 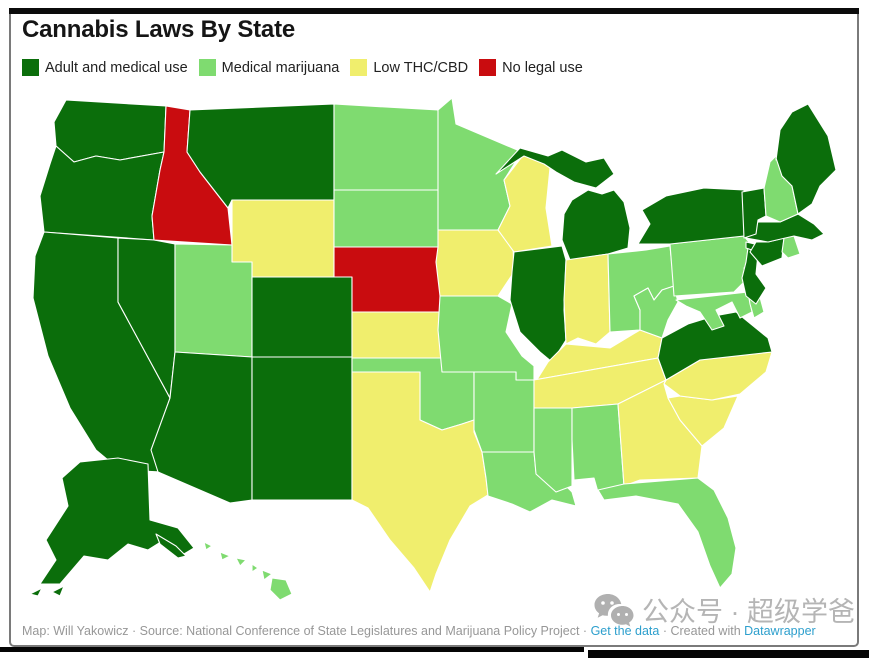 I want to click on state-AL: Alabama, so click(x=598, y=448).